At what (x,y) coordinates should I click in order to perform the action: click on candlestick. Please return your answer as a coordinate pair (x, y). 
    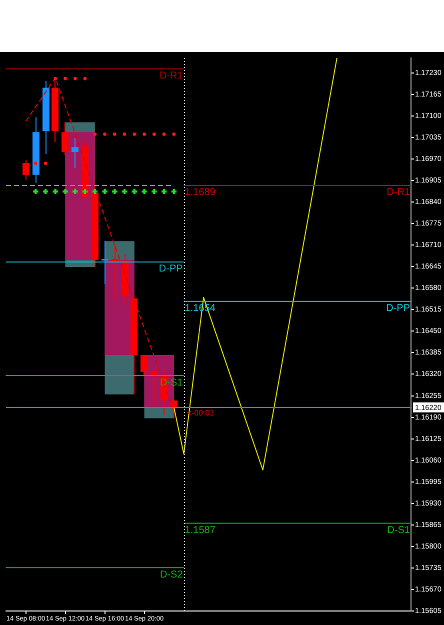
    Looking at the image, I should click on (105, 262).